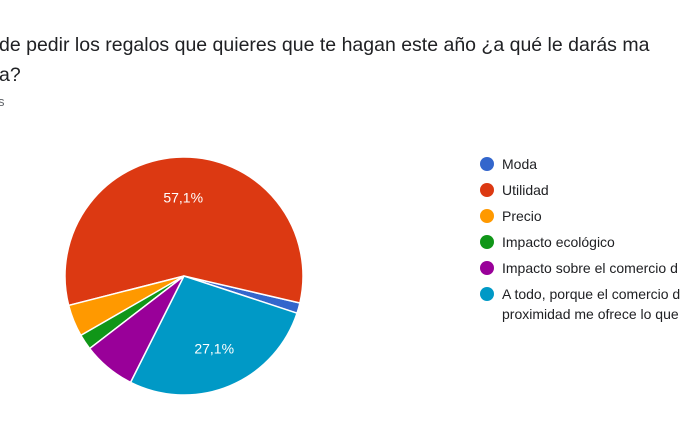  Describe the element at coordinates (591, 294) in the screenshot. I see `legend-label: A todo, porque el comercio d` at that location.